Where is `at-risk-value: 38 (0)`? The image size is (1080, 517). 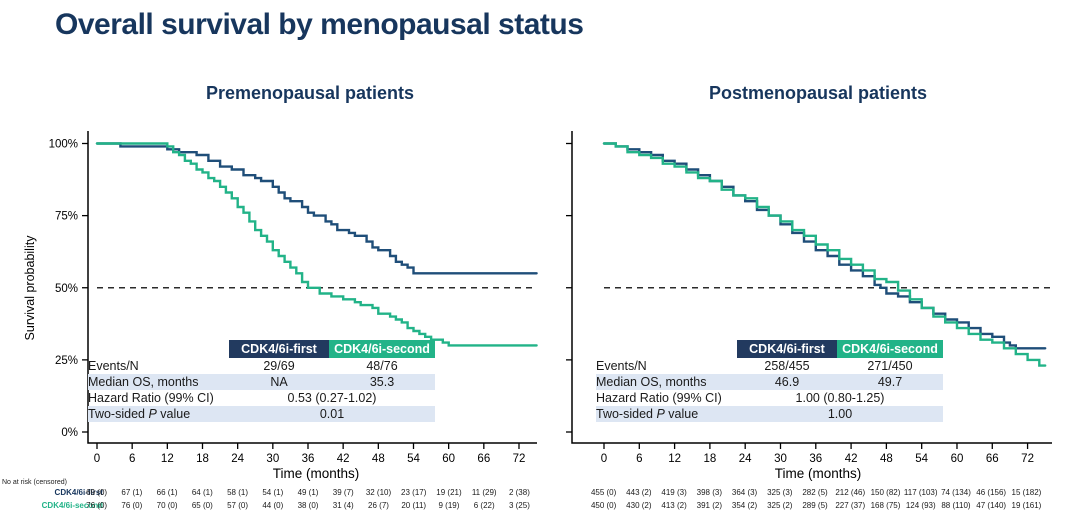 at-risk-value: 38 (0) is located at coordinates (308, 505).